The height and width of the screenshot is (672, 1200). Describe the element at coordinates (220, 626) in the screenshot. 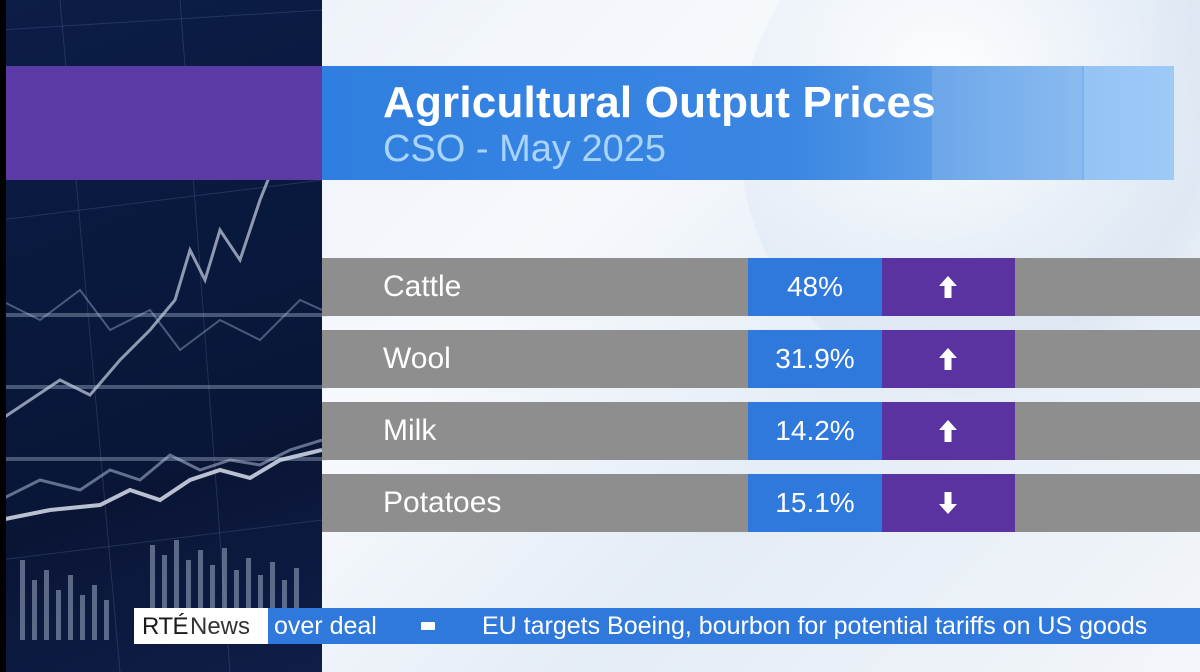

I see `logo-word: News` at that location.